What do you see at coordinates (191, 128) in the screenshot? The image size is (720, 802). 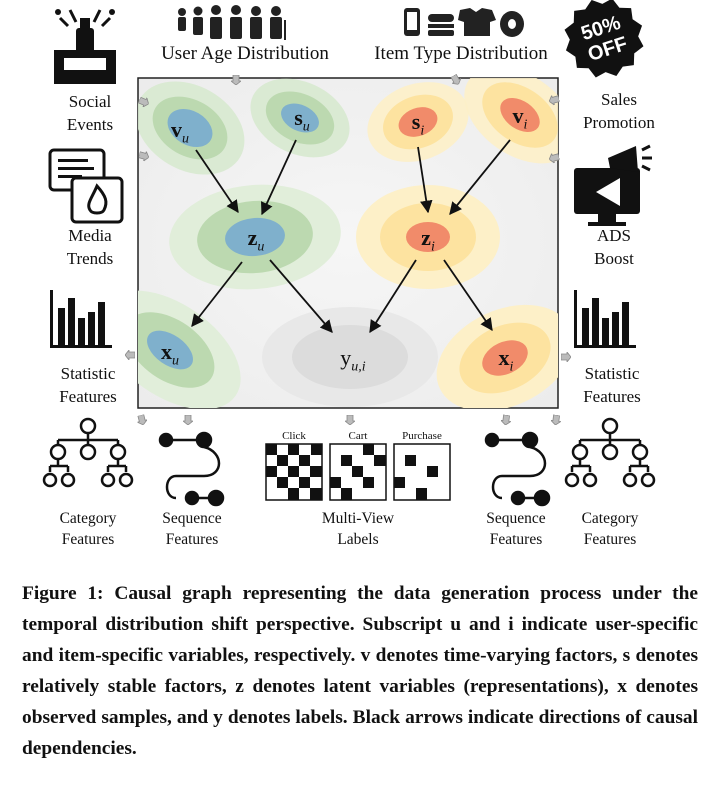 I see `node-blob-v-u` at bounding box center [191, 128].